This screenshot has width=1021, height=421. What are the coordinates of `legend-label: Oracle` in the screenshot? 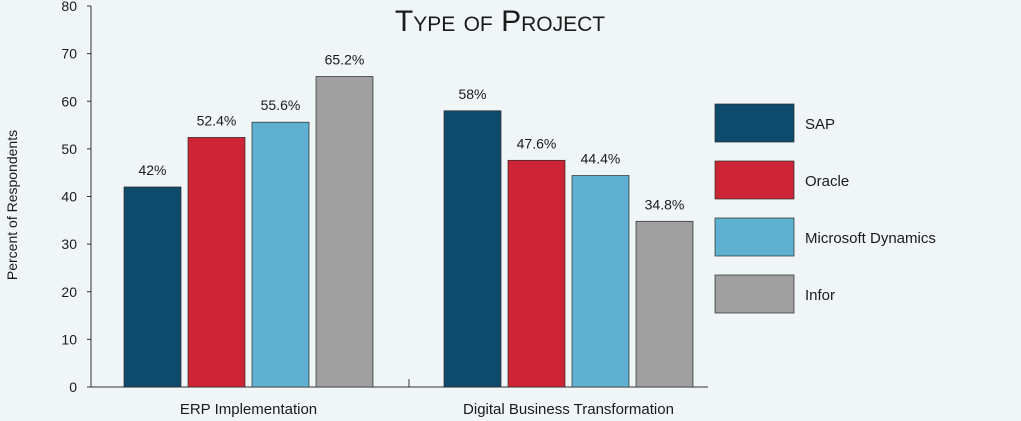 It's located at (827, 181).